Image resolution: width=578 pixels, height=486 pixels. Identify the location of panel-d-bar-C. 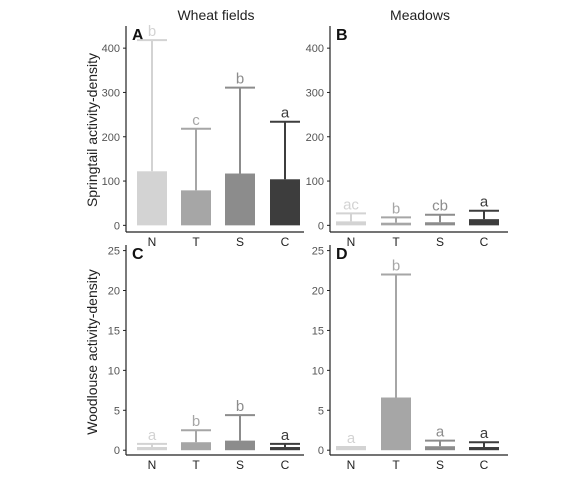
(484, 449).